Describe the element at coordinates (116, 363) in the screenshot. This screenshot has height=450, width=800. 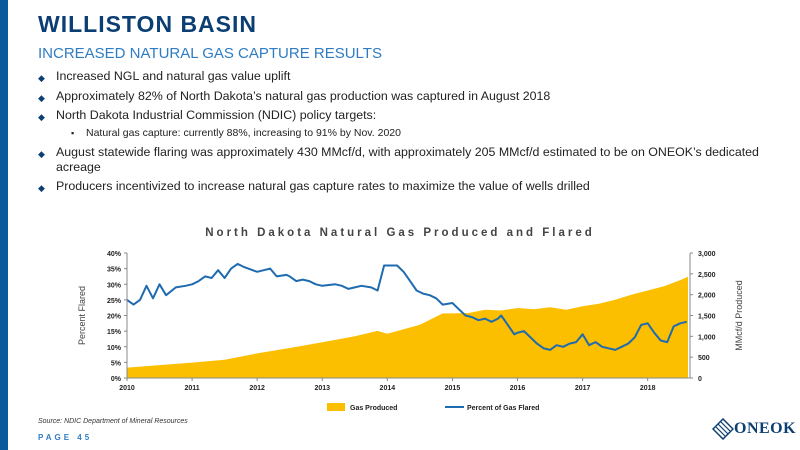
I see `left-tick-label: 5%` at that location.